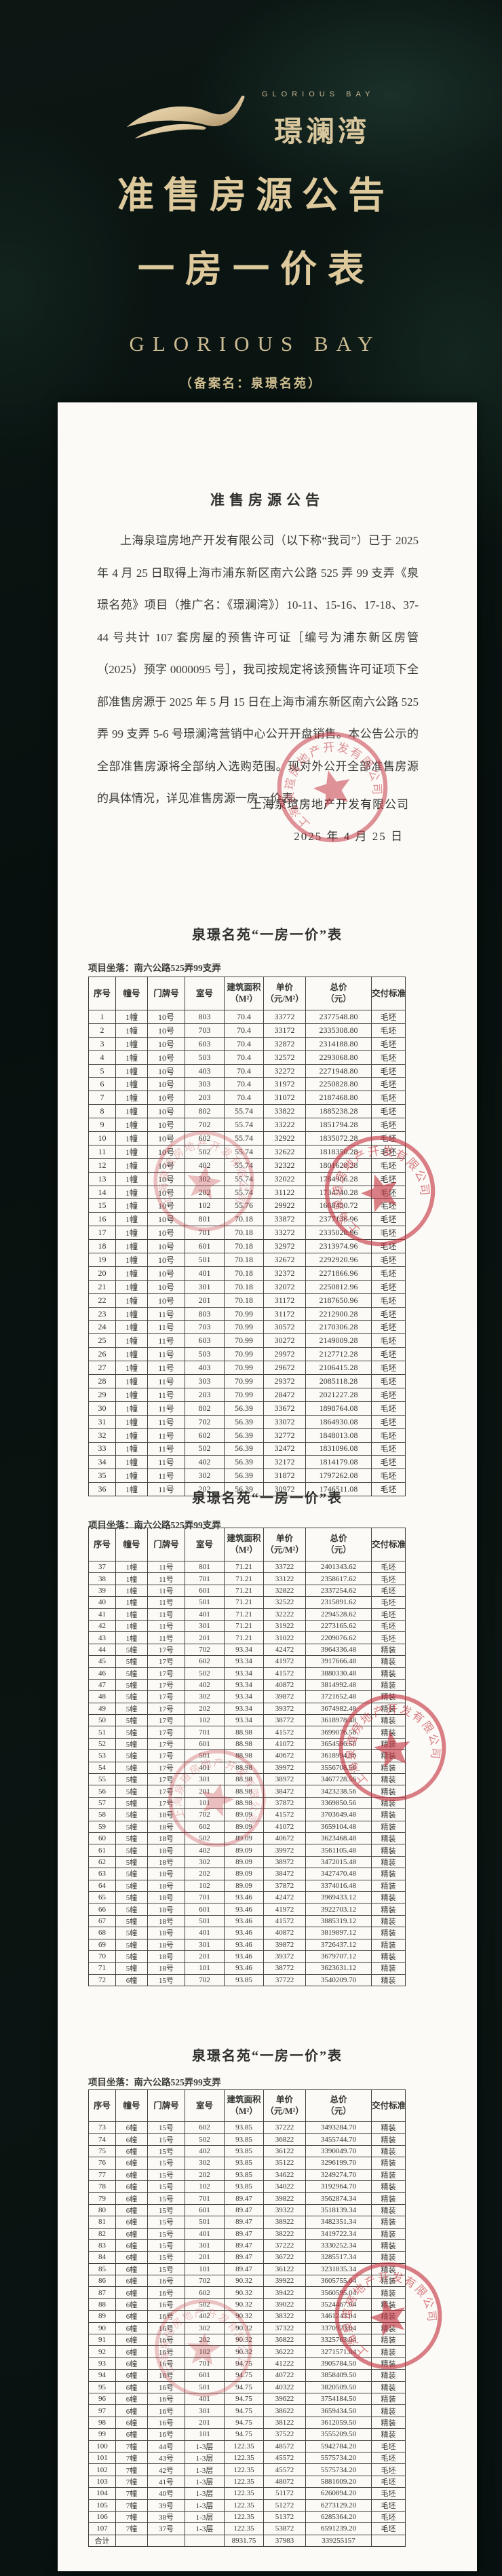  Describe the element at coordinates (205, 1166) in the screenshot. I see `table-cell: 402` at that location.